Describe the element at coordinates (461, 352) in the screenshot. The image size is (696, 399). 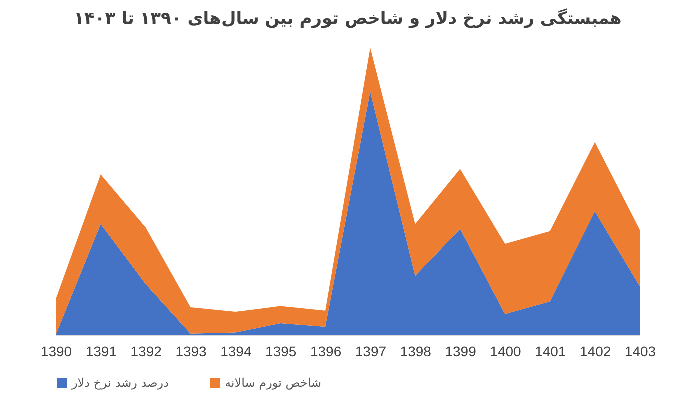
I see `x-tick-label: 1399` at that location.